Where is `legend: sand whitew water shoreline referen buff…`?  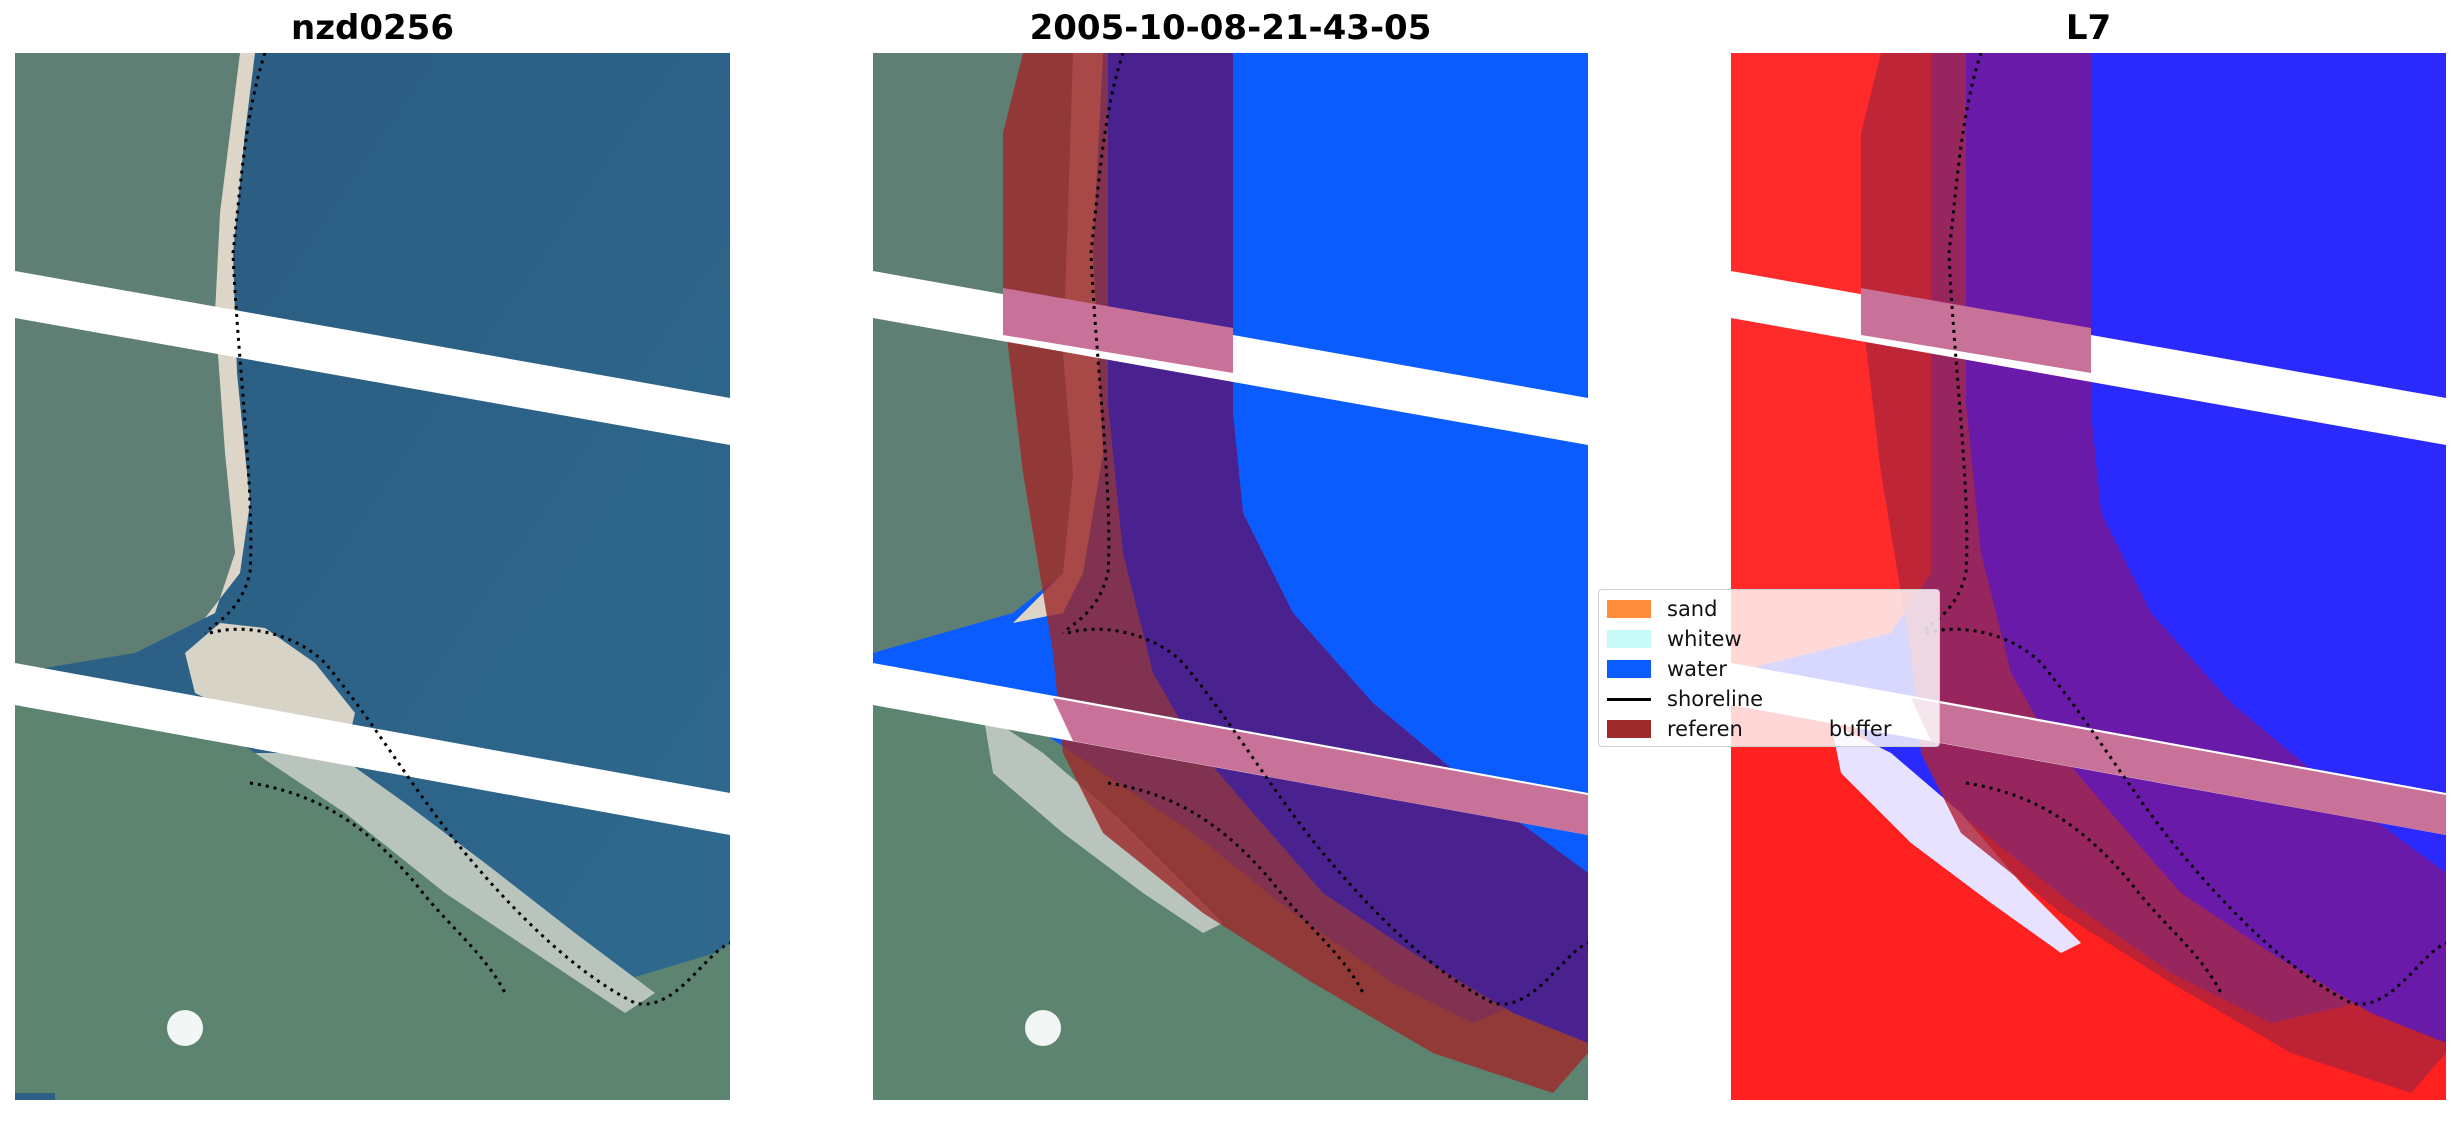
legend: sand whitew water shoreline referen buff… is located at coordinates (1769, 668).